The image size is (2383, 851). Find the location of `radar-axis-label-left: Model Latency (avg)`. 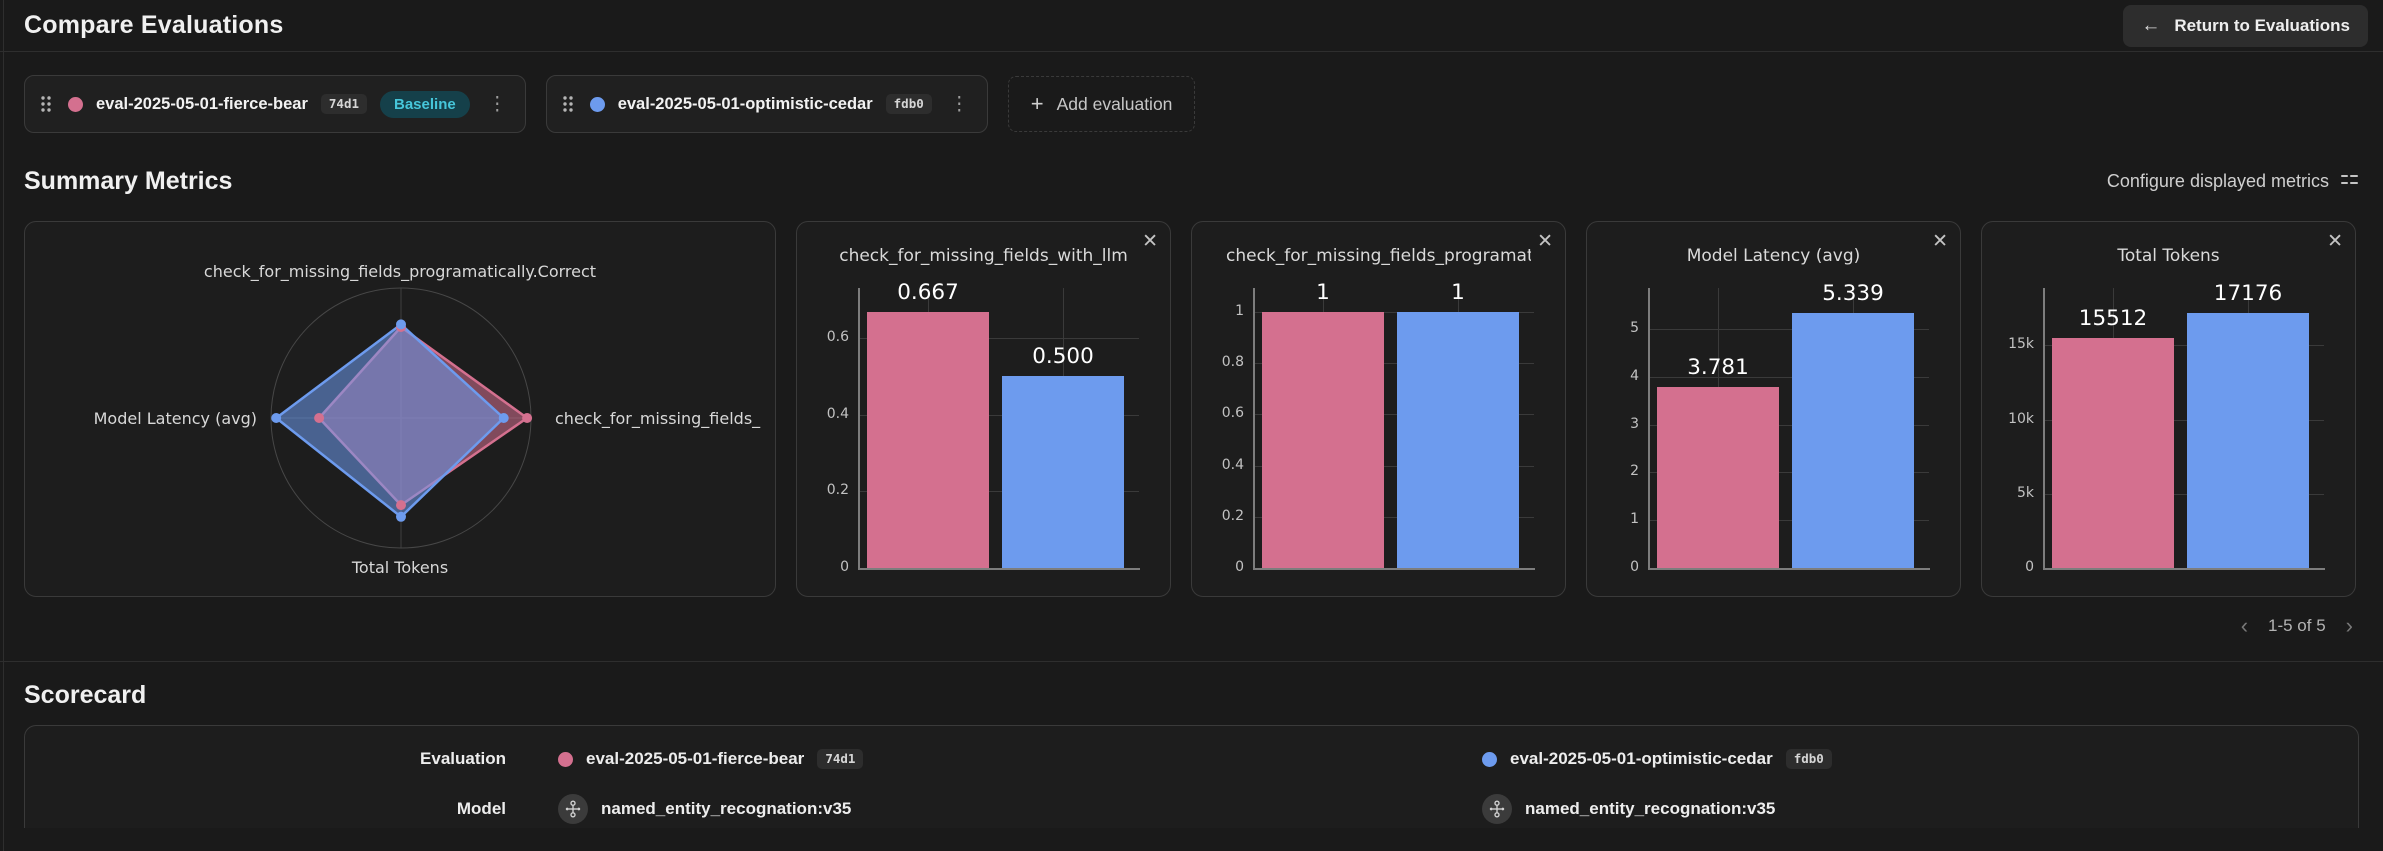

radar-axis-label-left: Model Latency (avg) is located at coordinates (175, 418).